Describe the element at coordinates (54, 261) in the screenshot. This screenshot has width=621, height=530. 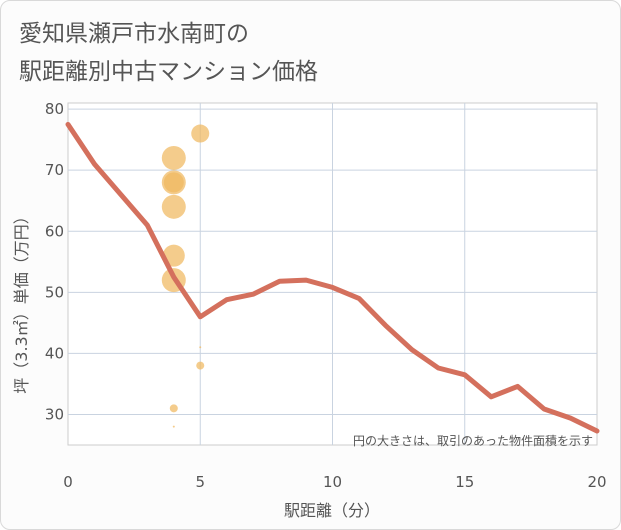
I see `y-axis-tick-labels: 30 40 50 60 70 80` at that location.